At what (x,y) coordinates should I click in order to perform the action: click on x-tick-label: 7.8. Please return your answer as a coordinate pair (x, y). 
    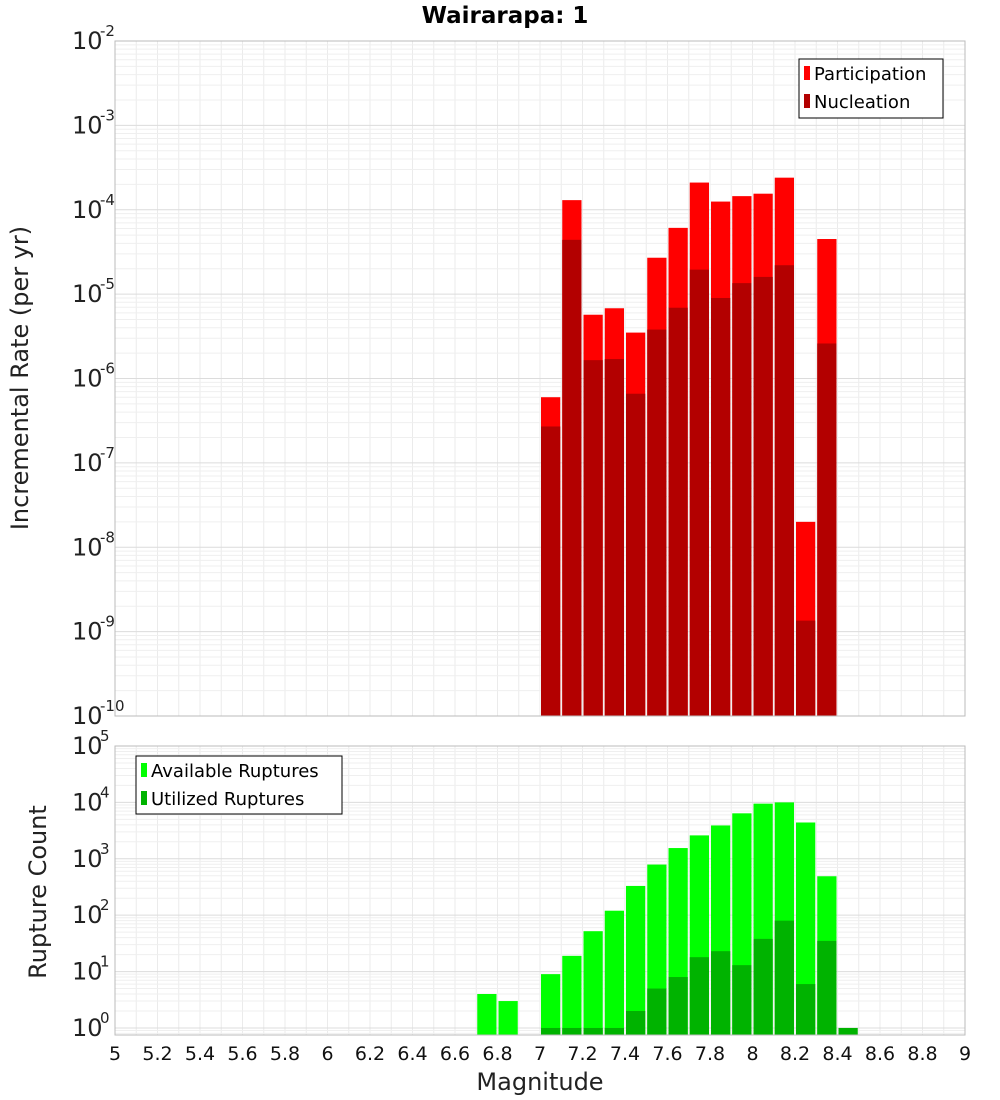
    Looking at the image, I should click on (710, 1054).